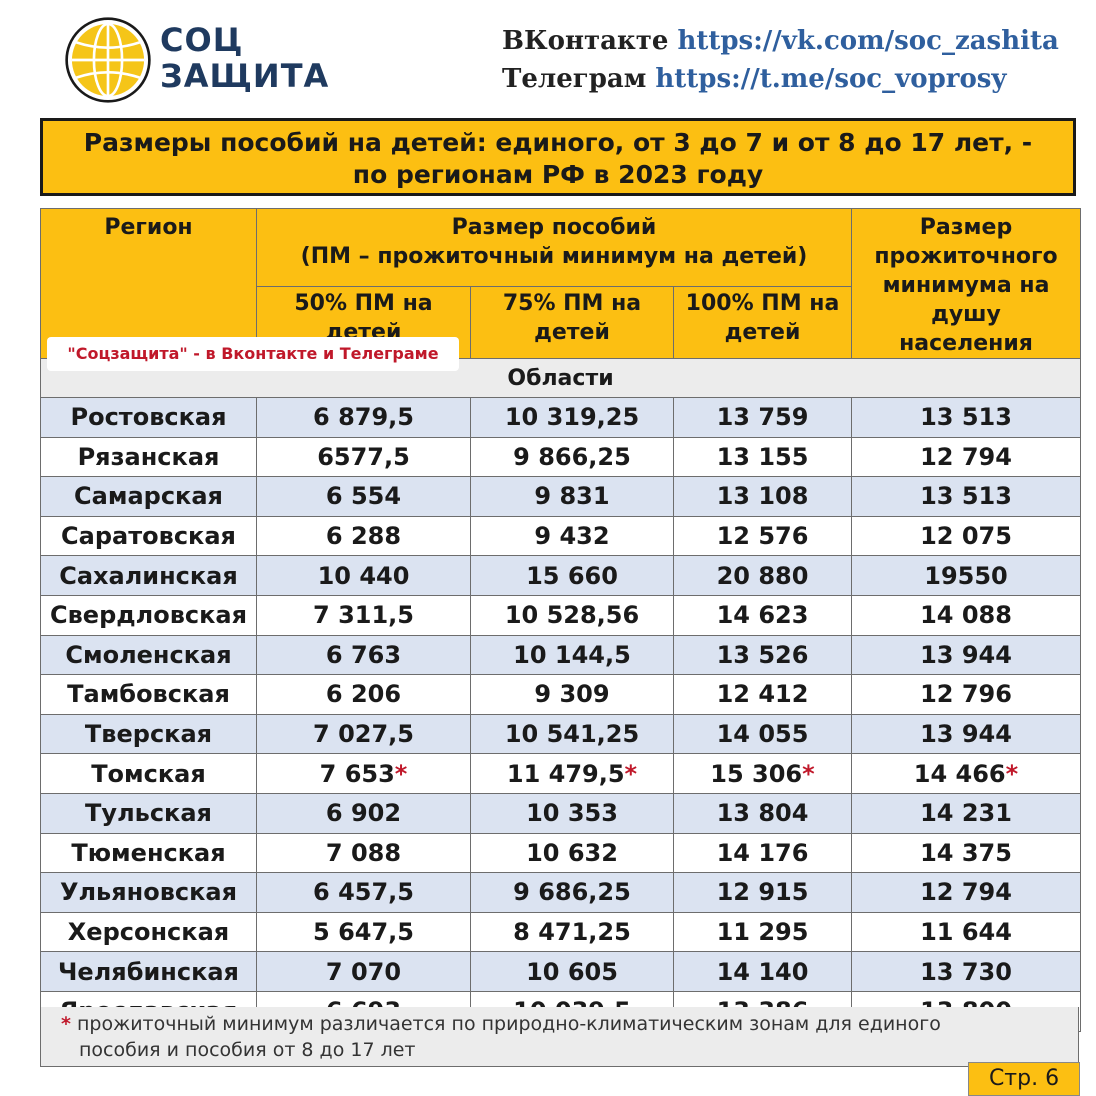 This screenshot has height=1096, width=1096. What do you see at coordinates (762, 575) in the screenshot?
I see `cell-p100: 20 880` at bounding box center [762, 575].